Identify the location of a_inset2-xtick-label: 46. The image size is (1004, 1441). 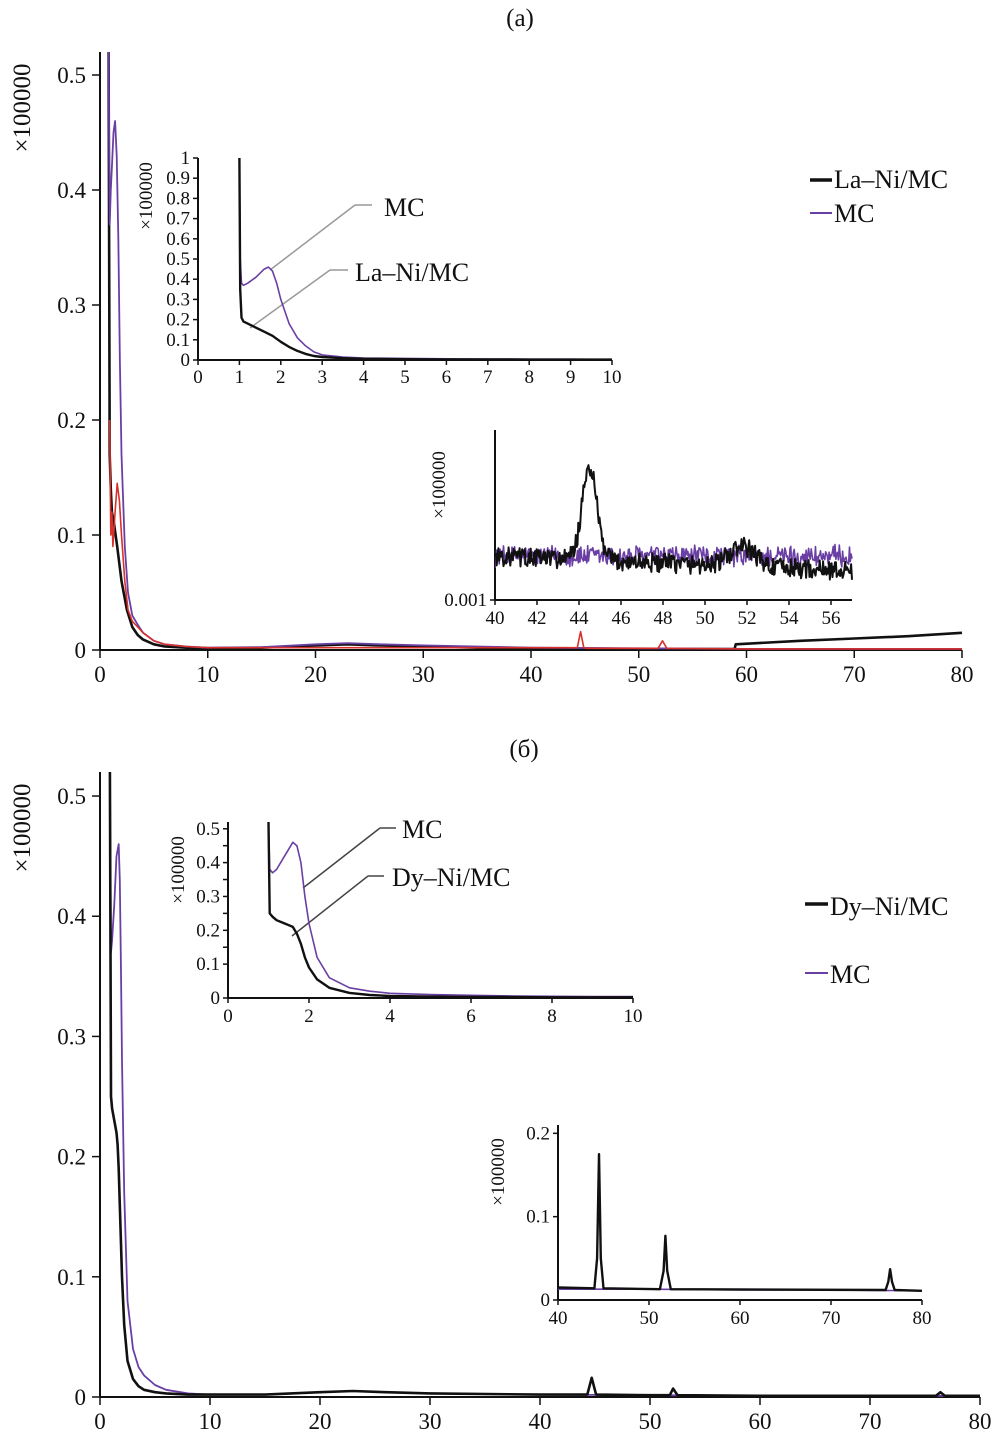
(621, 618).